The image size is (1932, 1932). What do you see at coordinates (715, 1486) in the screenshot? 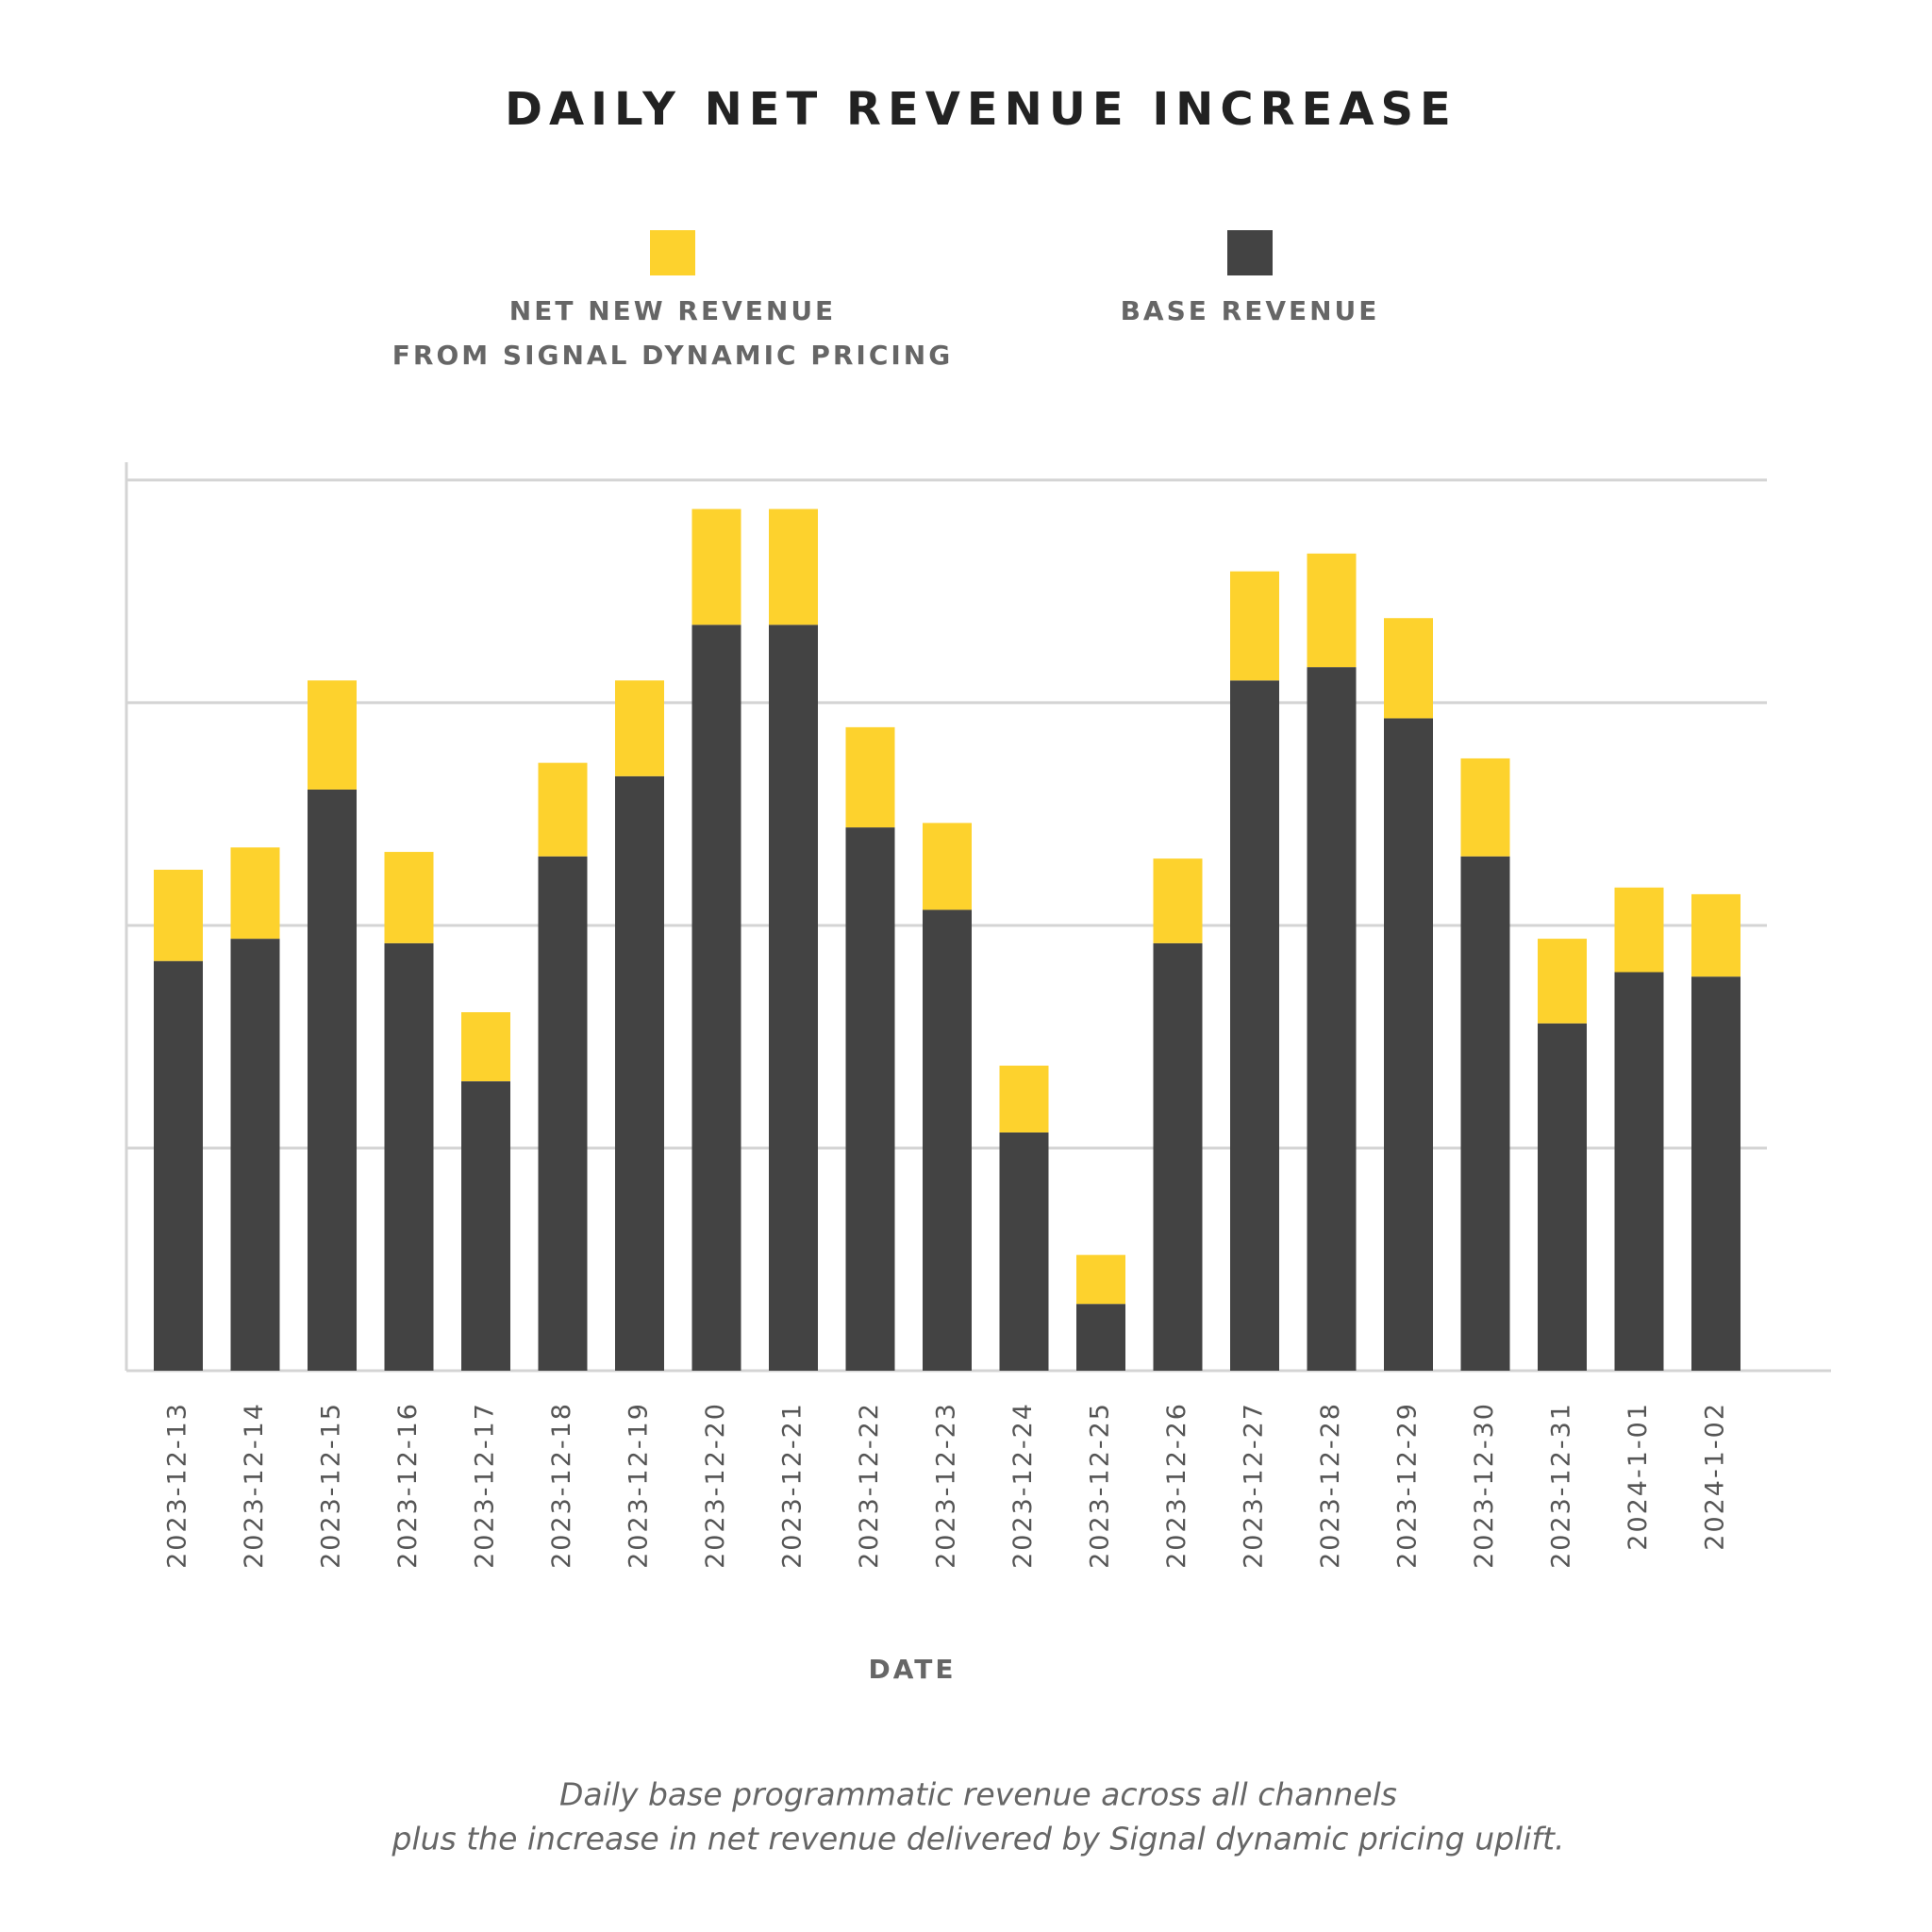
I see `x-tick-label: 2023-12-20` at bounding box center [715, 1486].